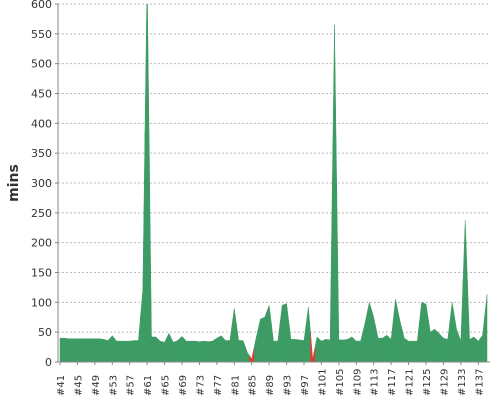 The height and width of the screenshot is (400, 500). I want to click on x-tick-label: #73, so click(200, 385).